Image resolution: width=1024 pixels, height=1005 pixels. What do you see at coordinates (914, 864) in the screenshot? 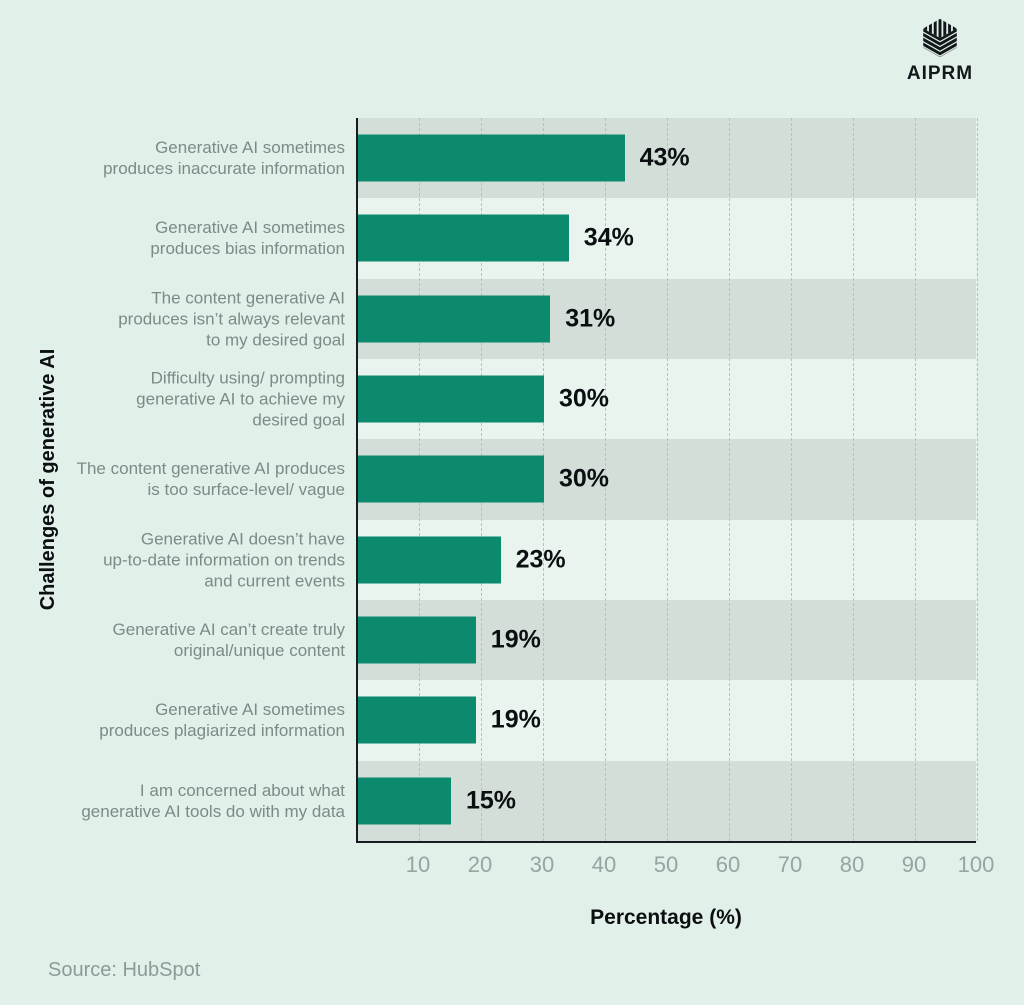
I see `x-tick-label: 90` at bounding box center [914, 864].